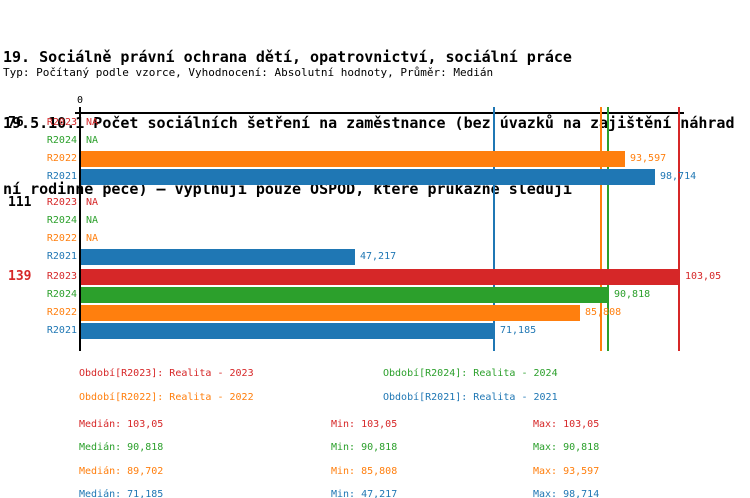 This screenshot has height=498, width=750. I want to click on x-axis-line, so click(379, 113).